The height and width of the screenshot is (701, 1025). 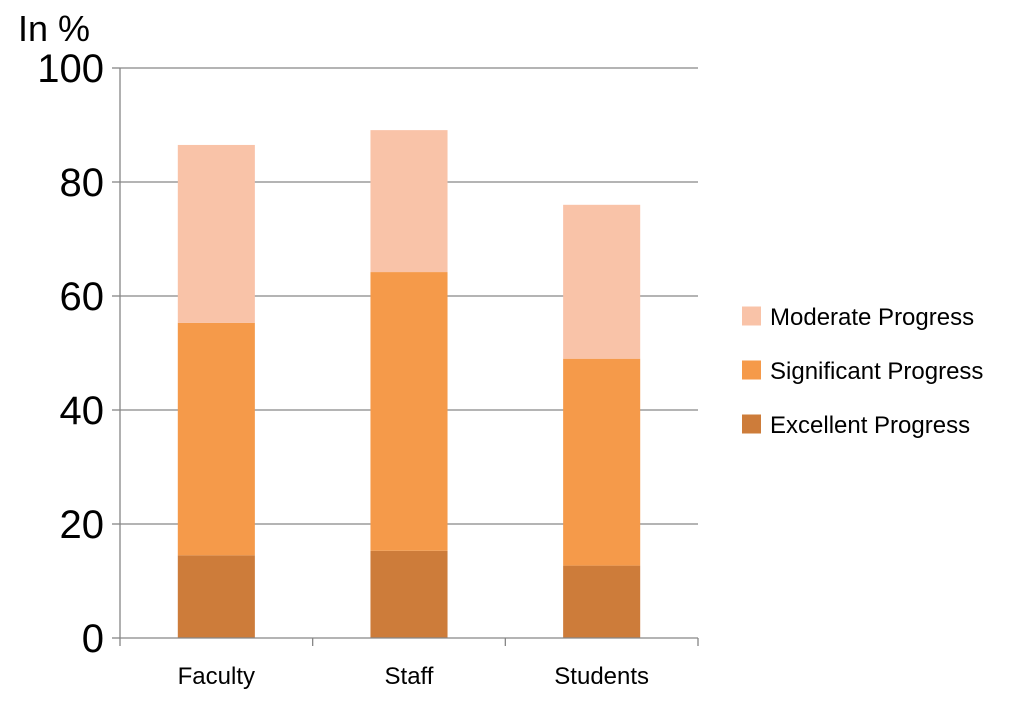 What do you see at coordinates (602, 601) in the screenshot?
I see `bar-students-excellent-progress` at bounding box center [602, 601].